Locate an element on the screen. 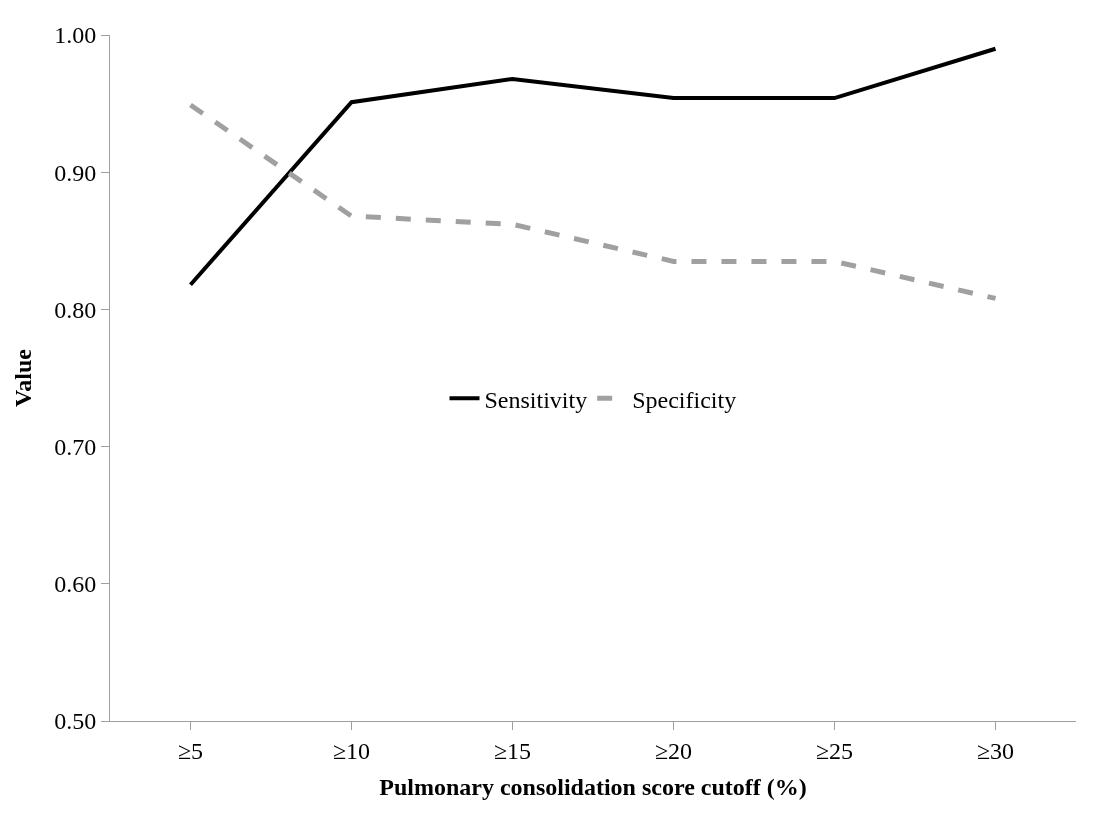 The image size is (1096, 826). x-tick-label: ≥15 is located at coordinates (512, 750).